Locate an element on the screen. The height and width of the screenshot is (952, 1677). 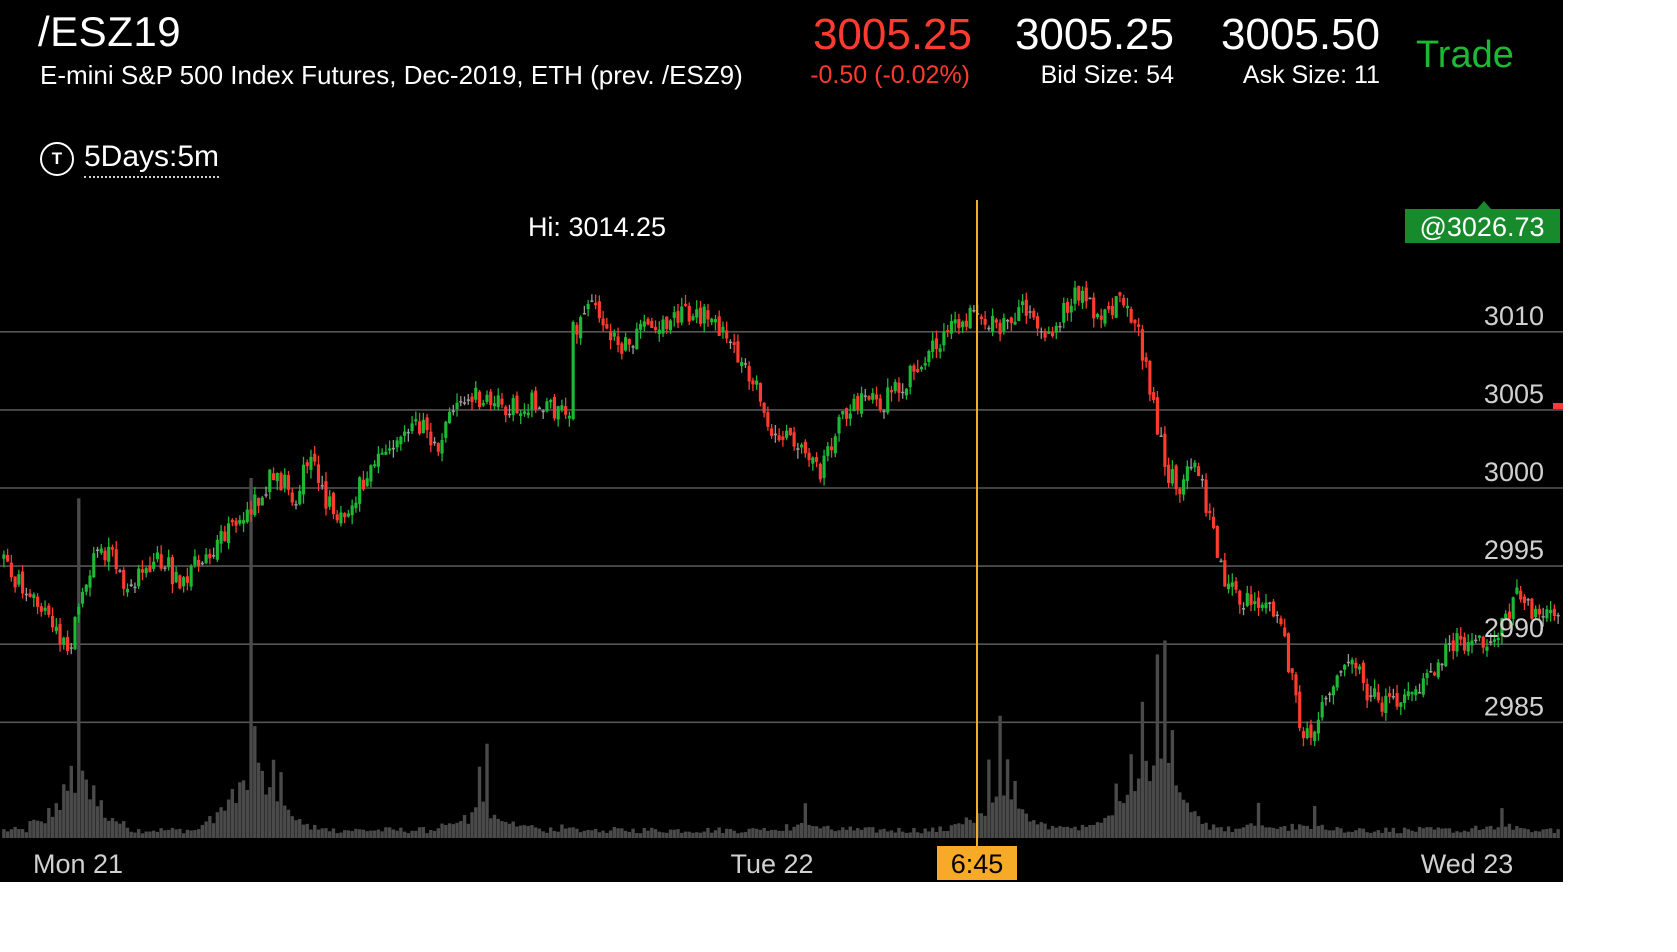
timeframe-label: 5Days:5m is located at coordinates (152, 159).